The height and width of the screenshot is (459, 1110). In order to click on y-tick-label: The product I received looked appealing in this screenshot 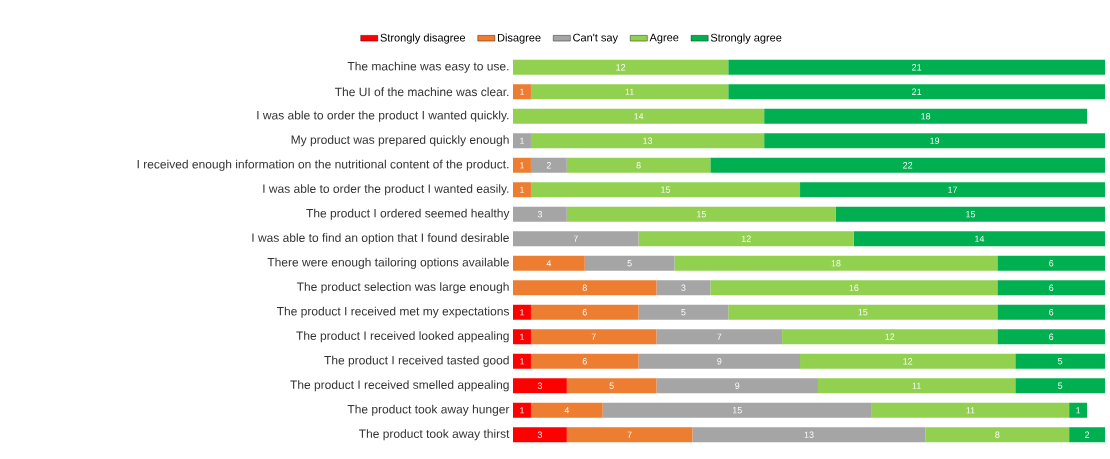, I will do `click(402, 337)`.